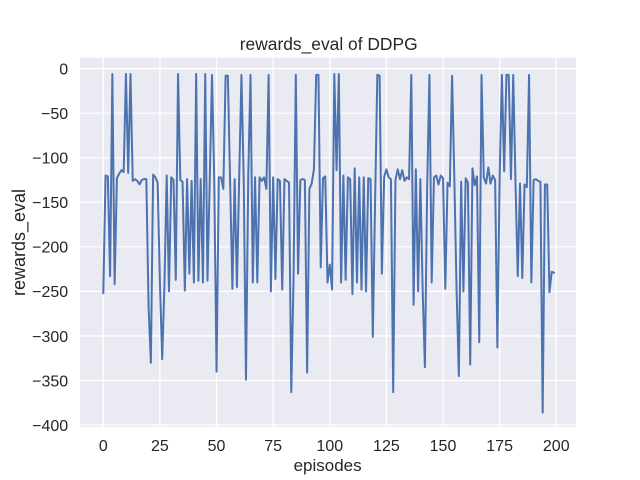 Image resolution: width=640 pixels, height=480 pixels. Describe the element at coordinates (329, 44) in the screenshot. I see `svg-text: rewards_eval of DDPG` at that location.